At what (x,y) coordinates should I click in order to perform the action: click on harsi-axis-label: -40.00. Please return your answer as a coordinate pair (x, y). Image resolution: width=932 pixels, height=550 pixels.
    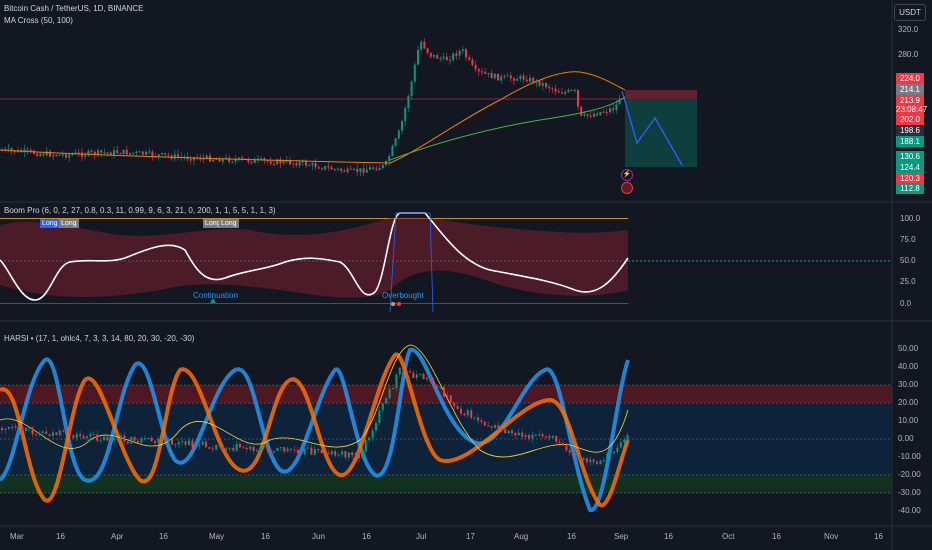
    Looking at the image, I should click on (909, 510).